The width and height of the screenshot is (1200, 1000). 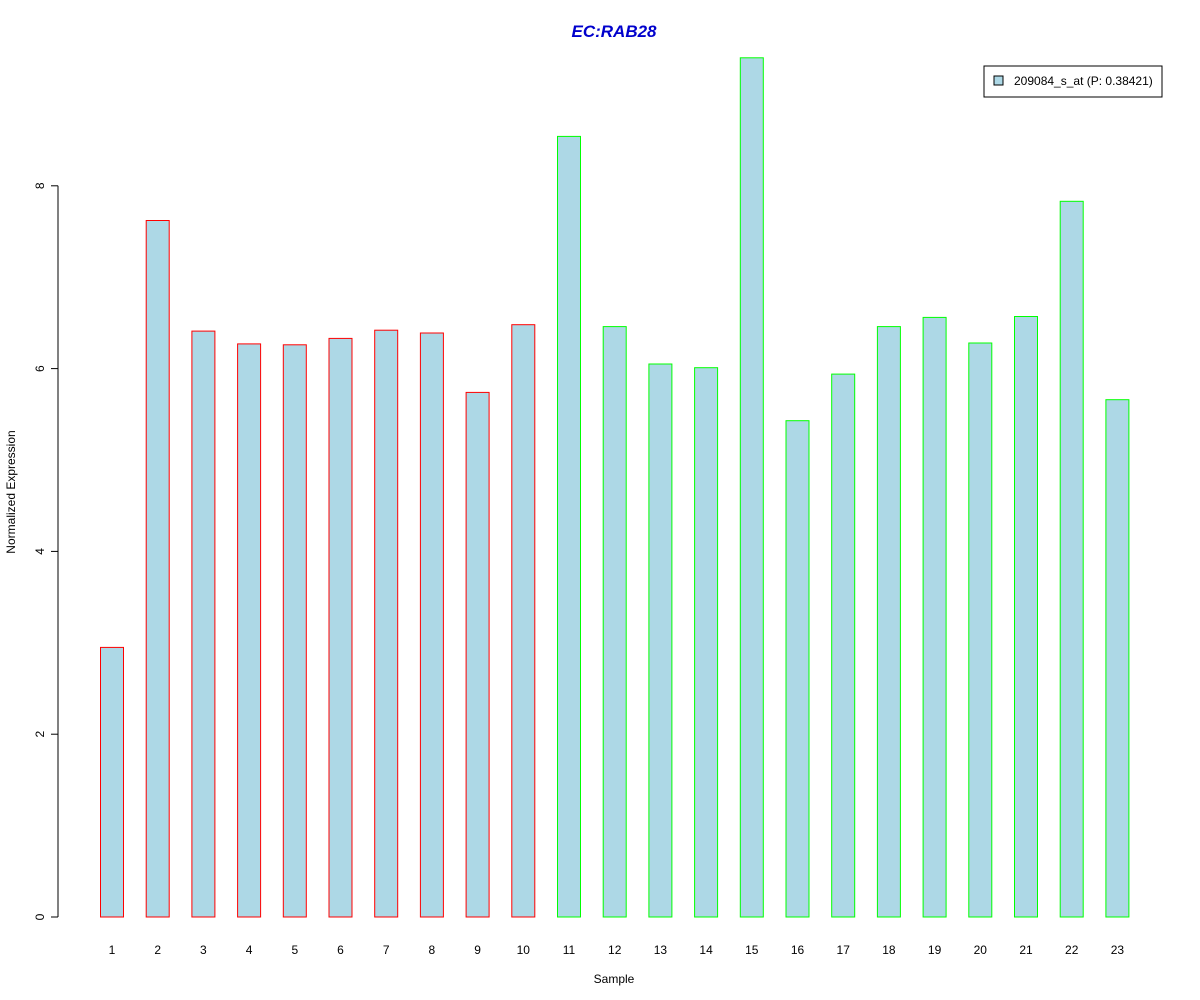 What do you see at coordinates (294, 950) in the screenshot?
I see `x-tick-label: 5` at bounding box center [294, 950].